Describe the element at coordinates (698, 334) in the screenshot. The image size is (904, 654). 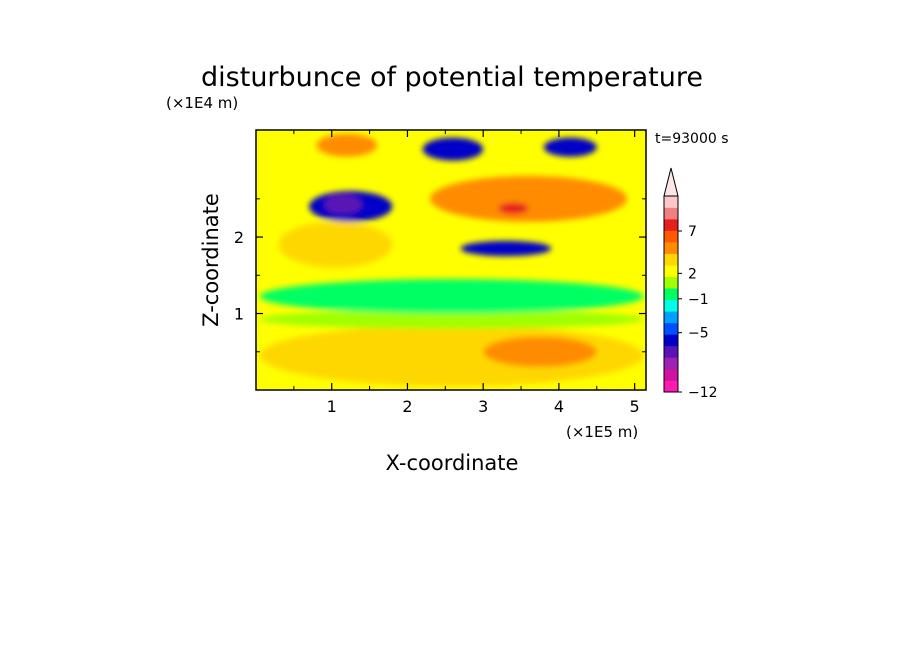
I see `colorbar-label-3: −5` at that location.